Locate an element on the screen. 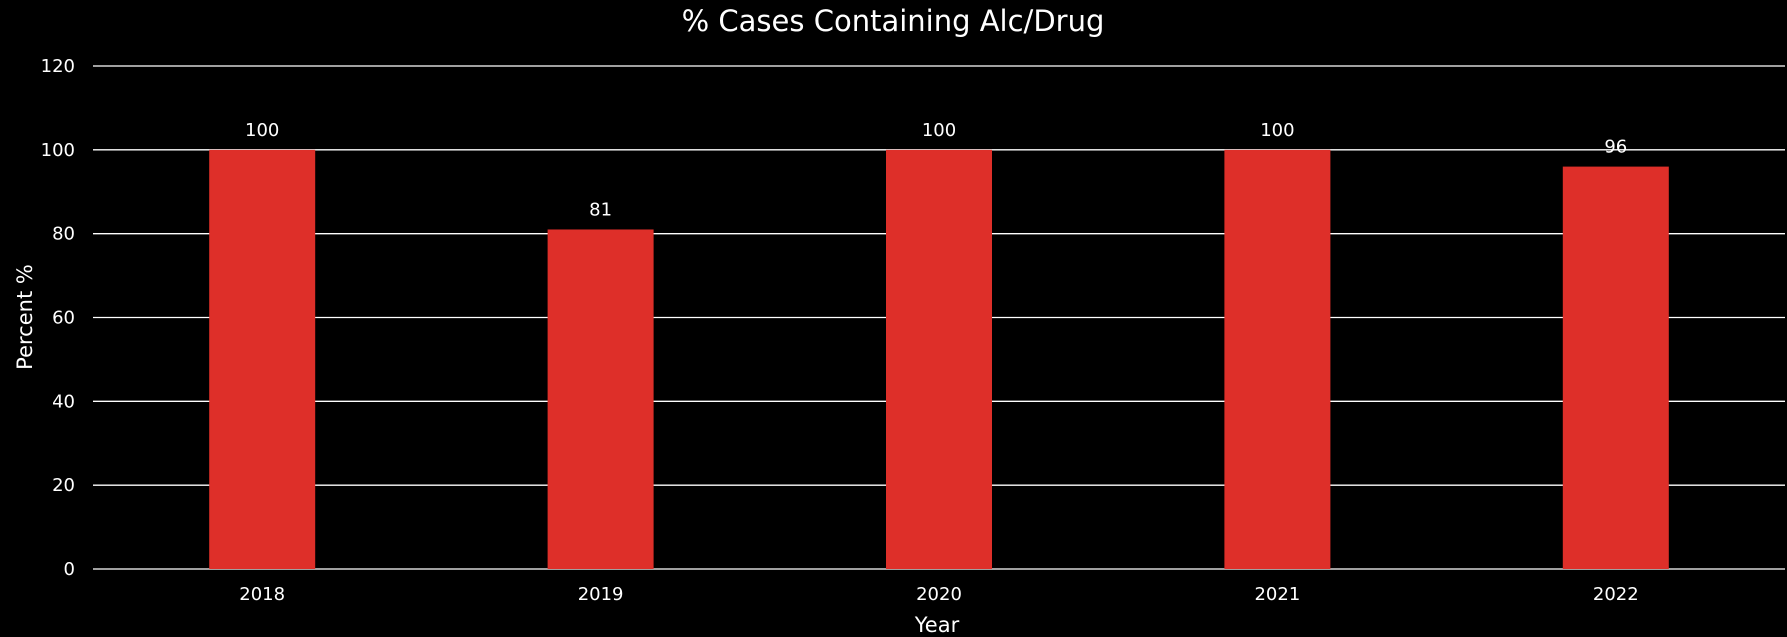  y-tick-label: 20 is located at coordinates (63, 485).